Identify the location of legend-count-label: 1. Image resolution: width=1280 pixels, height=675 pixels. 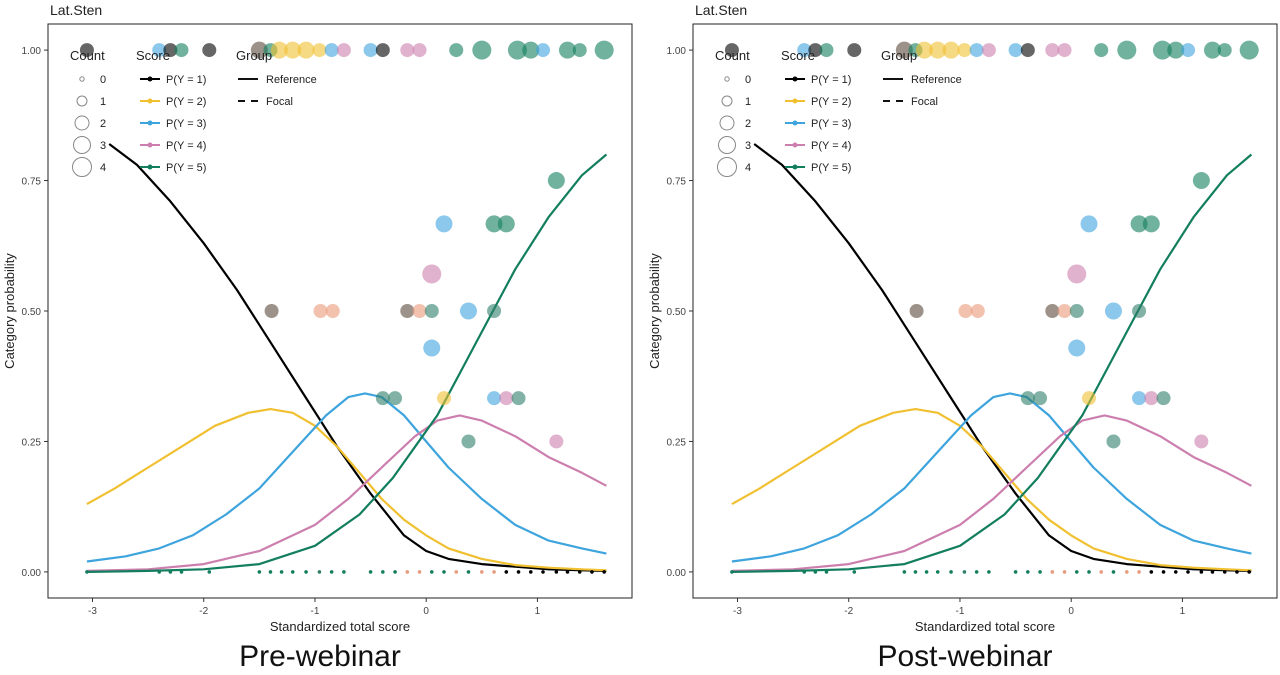
(748, 102).